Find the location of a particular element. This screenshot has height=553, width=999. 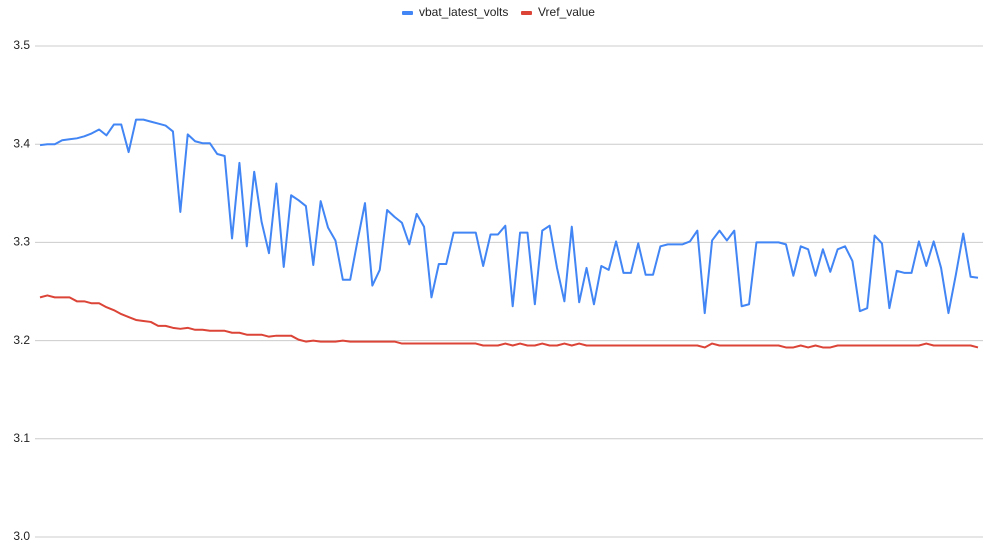

y-tick-label: 3.3 is located at coordinates (21, 242).